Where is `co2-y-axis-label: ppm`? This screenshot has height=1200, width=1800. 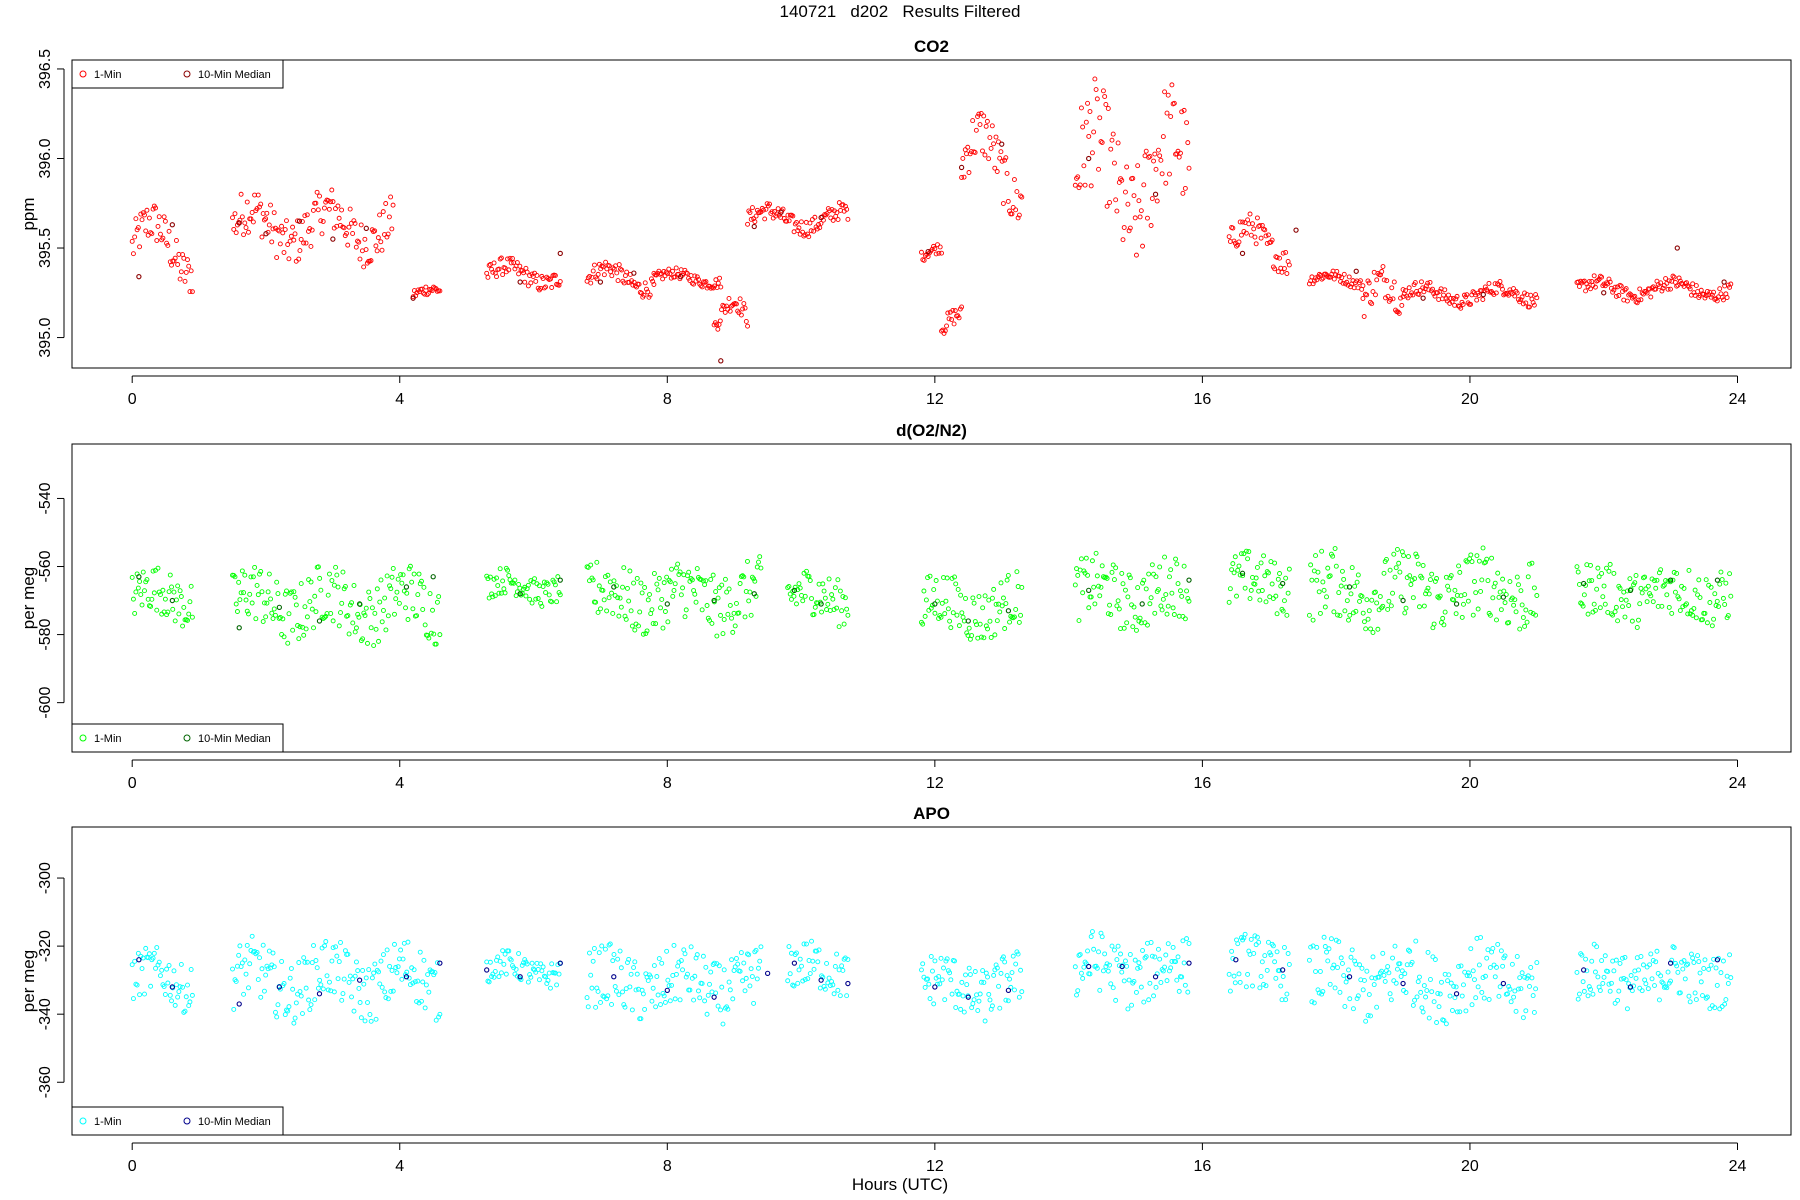 co2-y-axis-label: ppm is located at coordinates (28, 213).